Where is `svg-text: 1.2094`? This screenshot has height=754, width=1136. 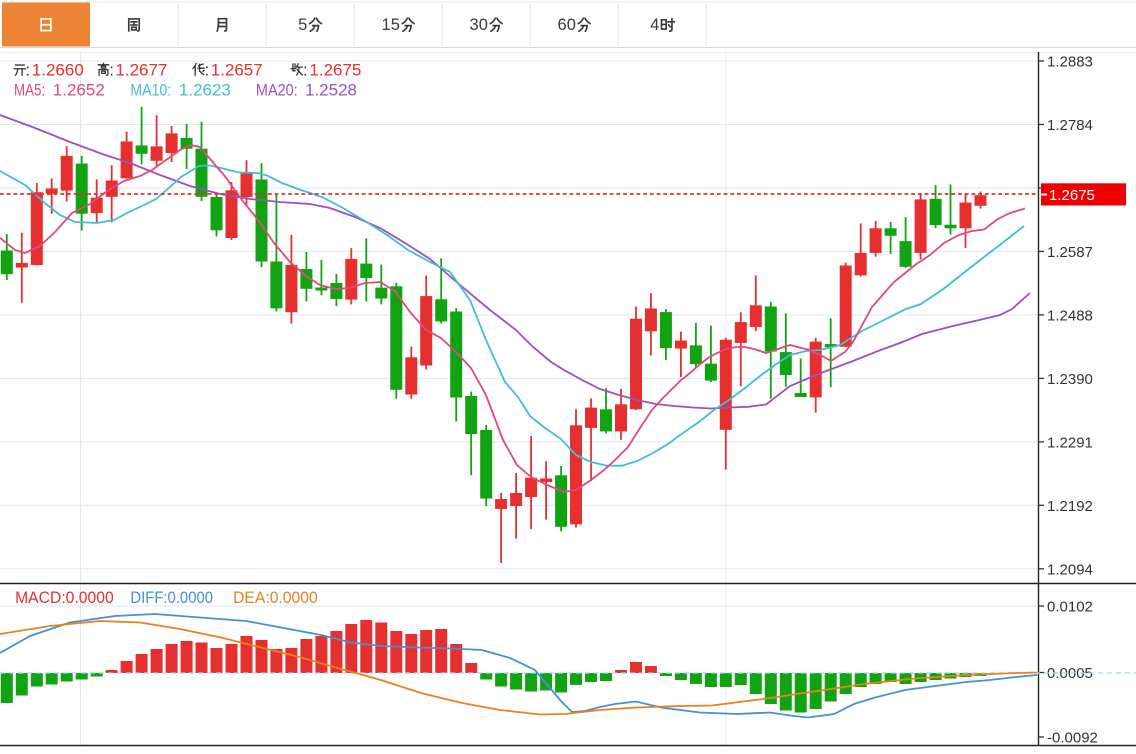 svg-text: 1.2094 is located at coordinates (1070, 569).